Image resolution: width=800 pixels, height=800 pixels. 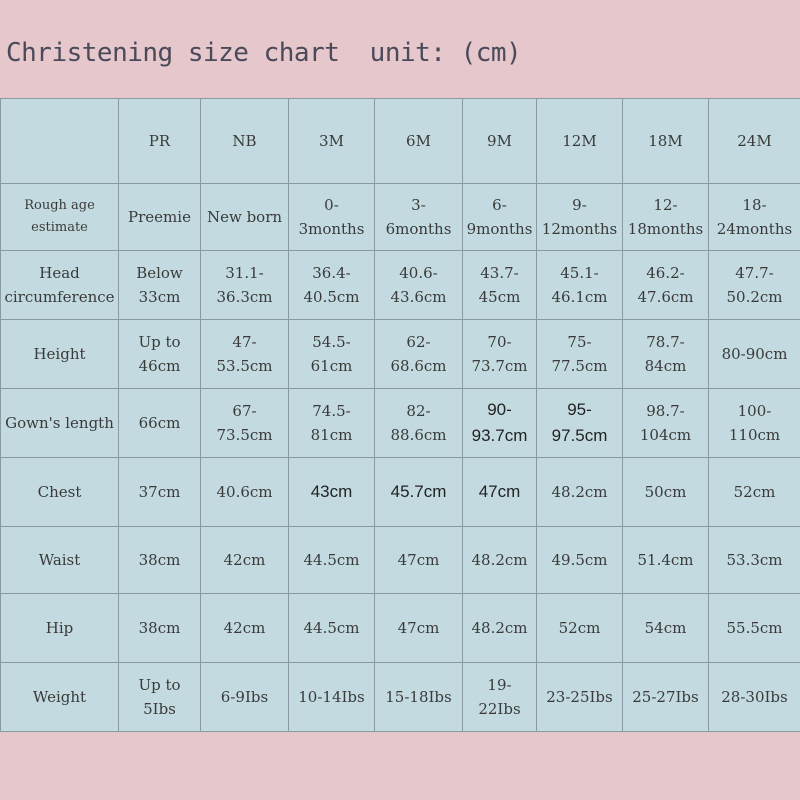 What do you see at coordinates (331, 354) in the screenshot?
I see `table-cell: 54.5- 61cm` at bounding box center [331, 354].